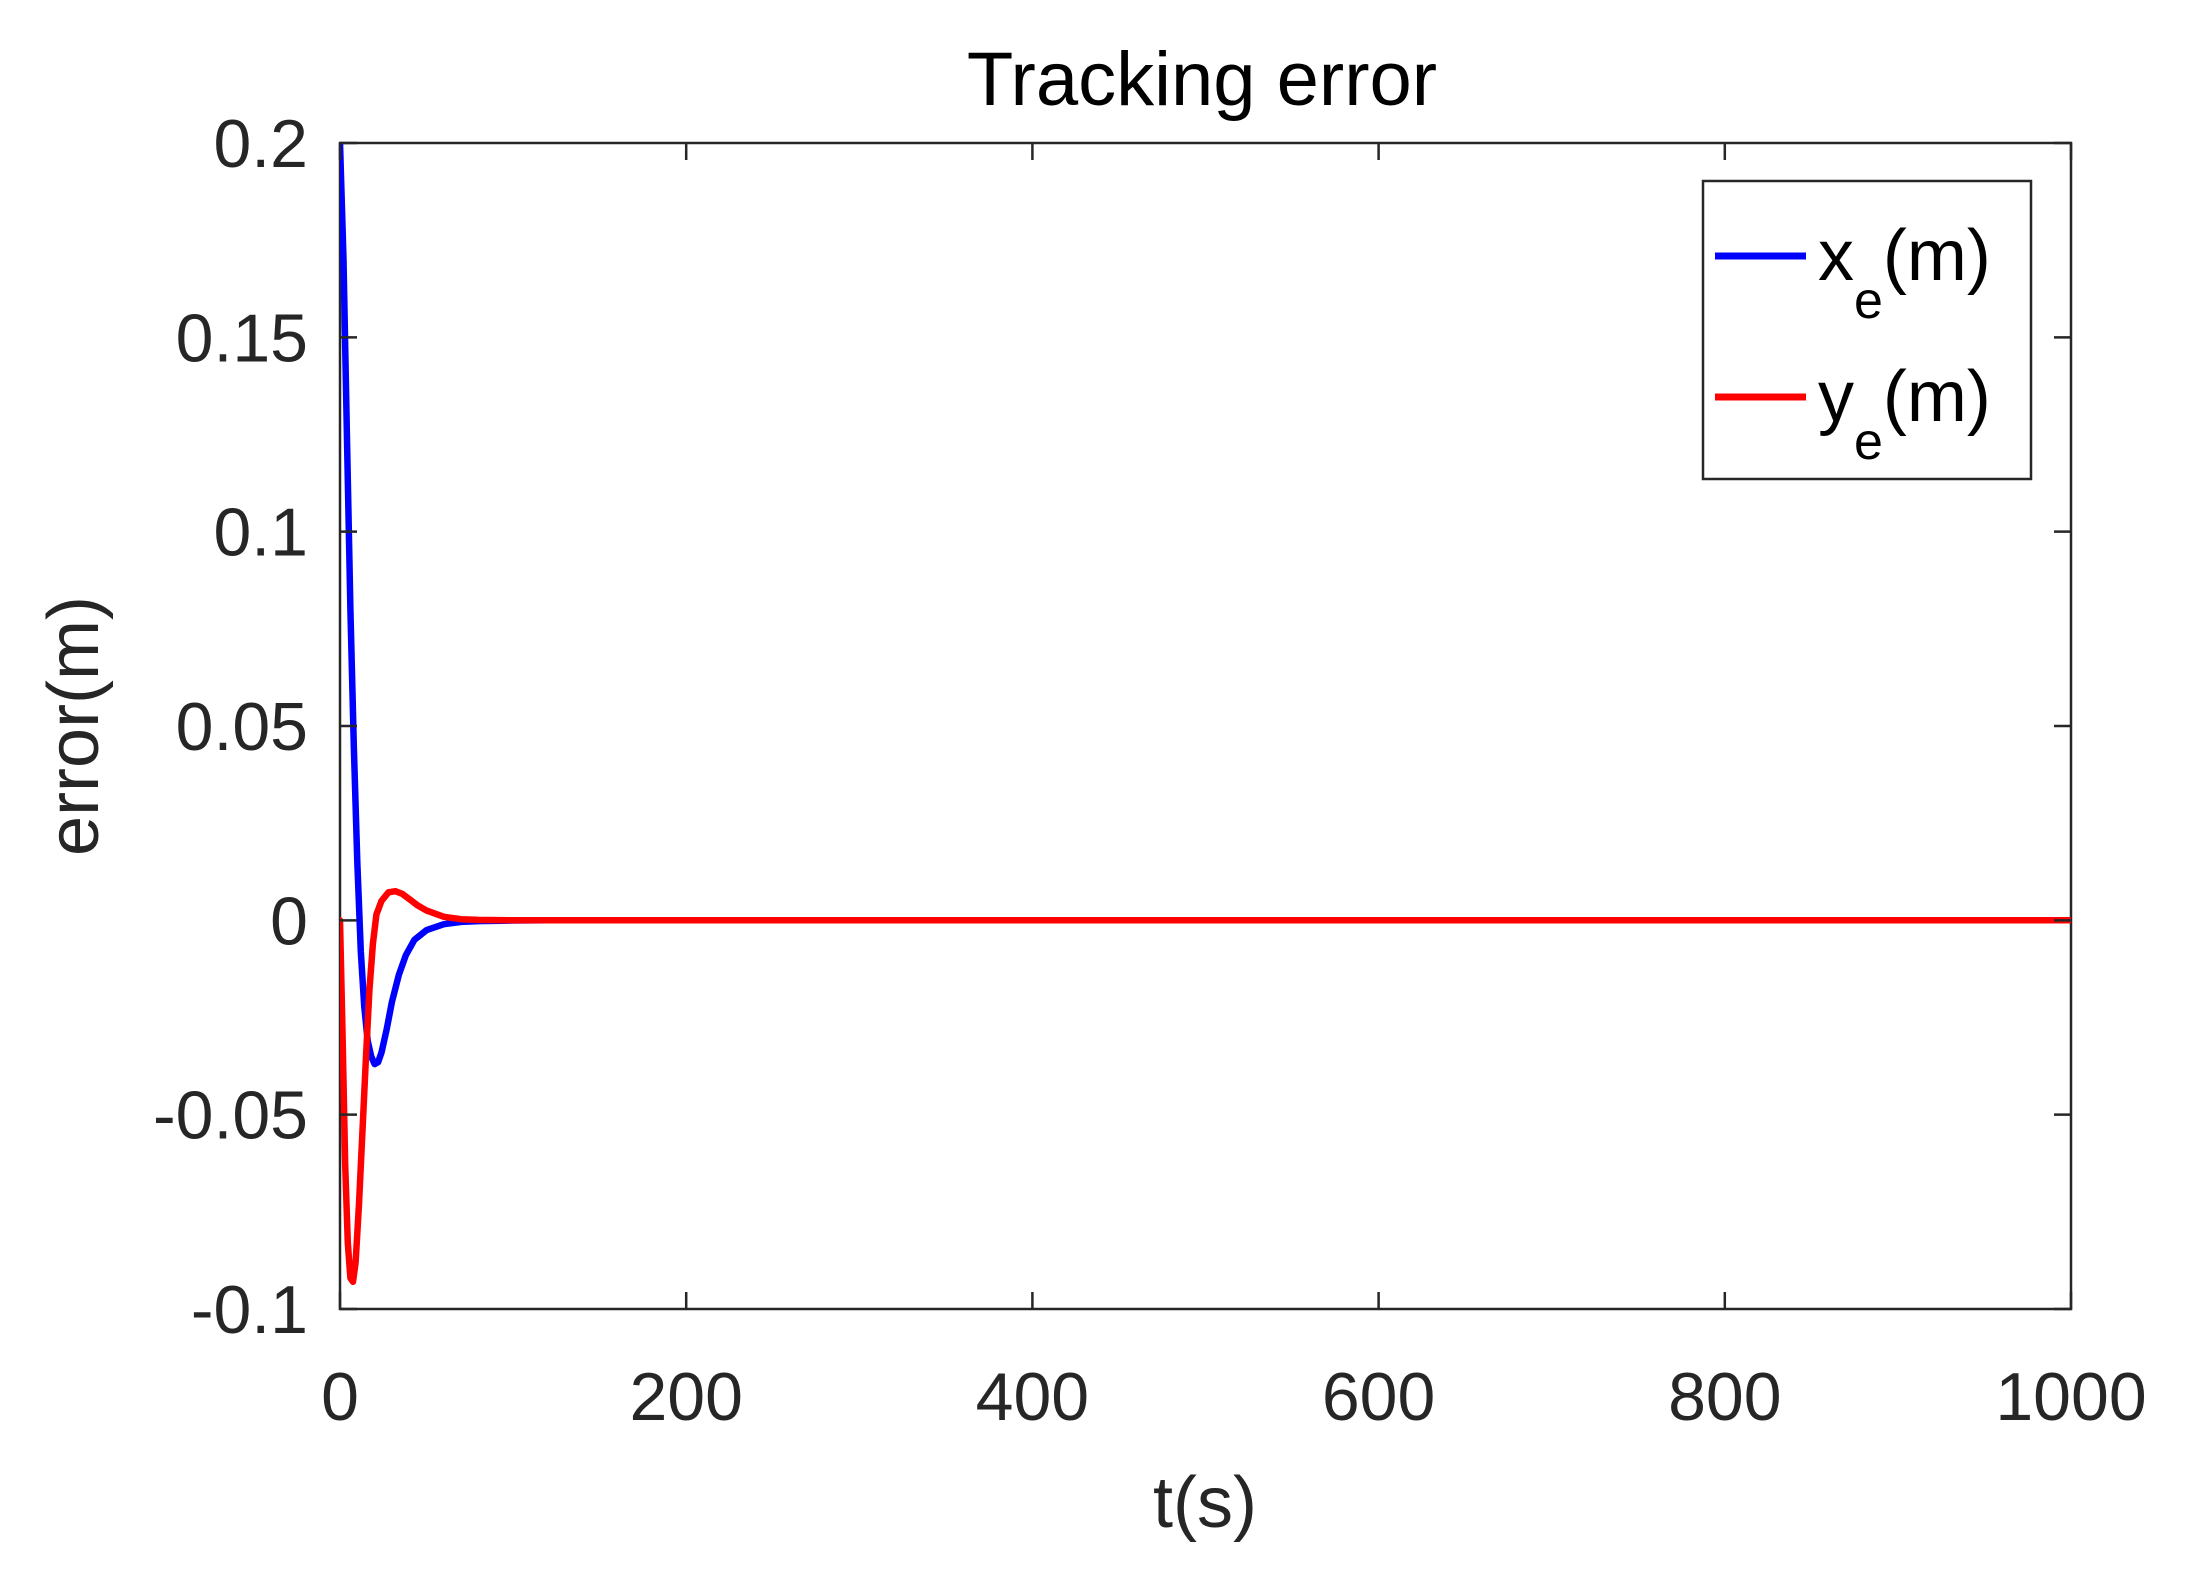  What do you see at coordinates (260, 533) in the screenshot?
I see `y-tick-label: 0.1` at bounding box center [260, 533].